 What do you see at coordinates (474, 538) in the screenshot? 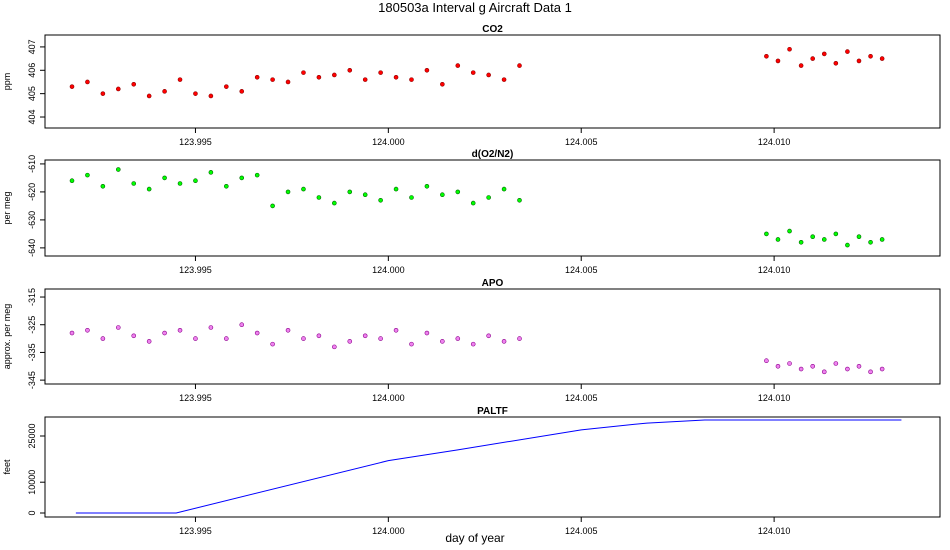
I see `x-axis-label: day of year` at bounding box center [474, 538].